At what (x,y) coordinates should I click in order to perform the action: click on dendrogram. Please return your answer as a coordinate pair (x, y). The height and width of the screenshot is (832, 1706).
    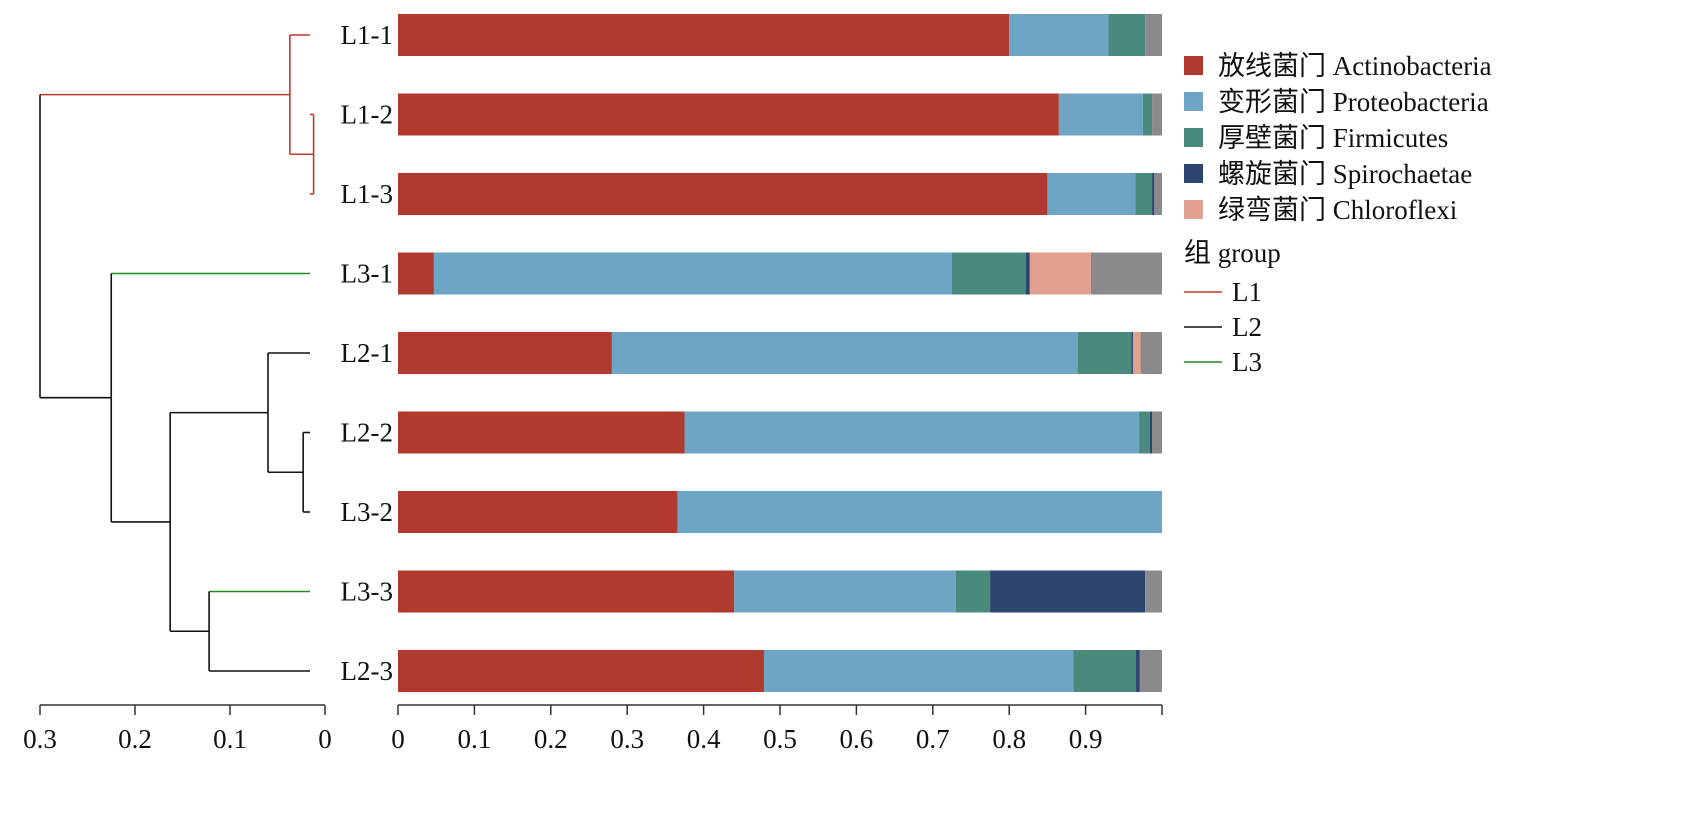
    Looking at the image, I should click on (177, 353).